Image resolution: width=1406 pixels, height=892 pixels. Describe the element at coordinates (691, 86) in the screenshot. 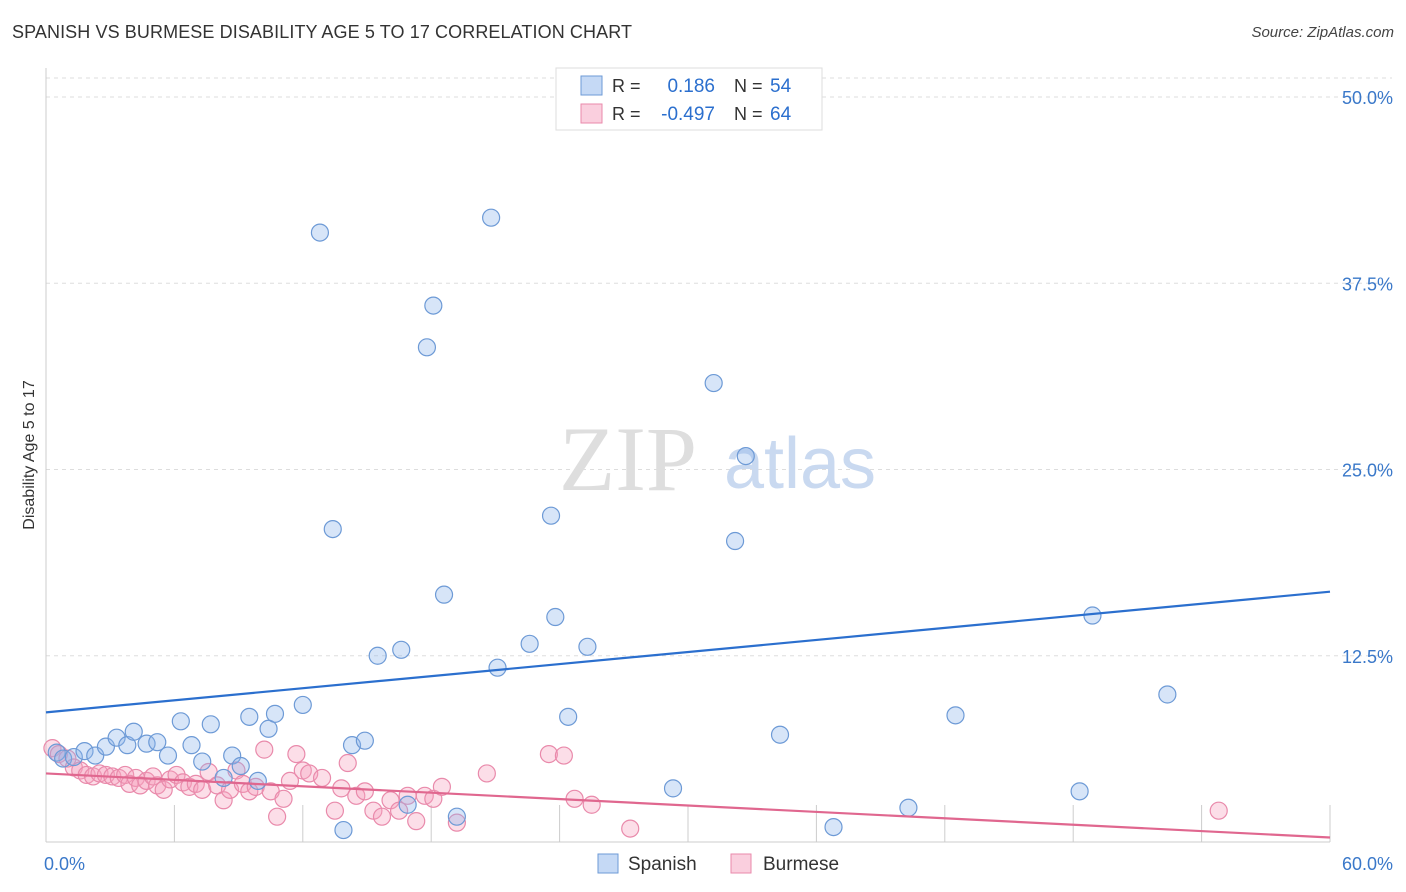

I see `spanish-r-value: 0.186` at that location.